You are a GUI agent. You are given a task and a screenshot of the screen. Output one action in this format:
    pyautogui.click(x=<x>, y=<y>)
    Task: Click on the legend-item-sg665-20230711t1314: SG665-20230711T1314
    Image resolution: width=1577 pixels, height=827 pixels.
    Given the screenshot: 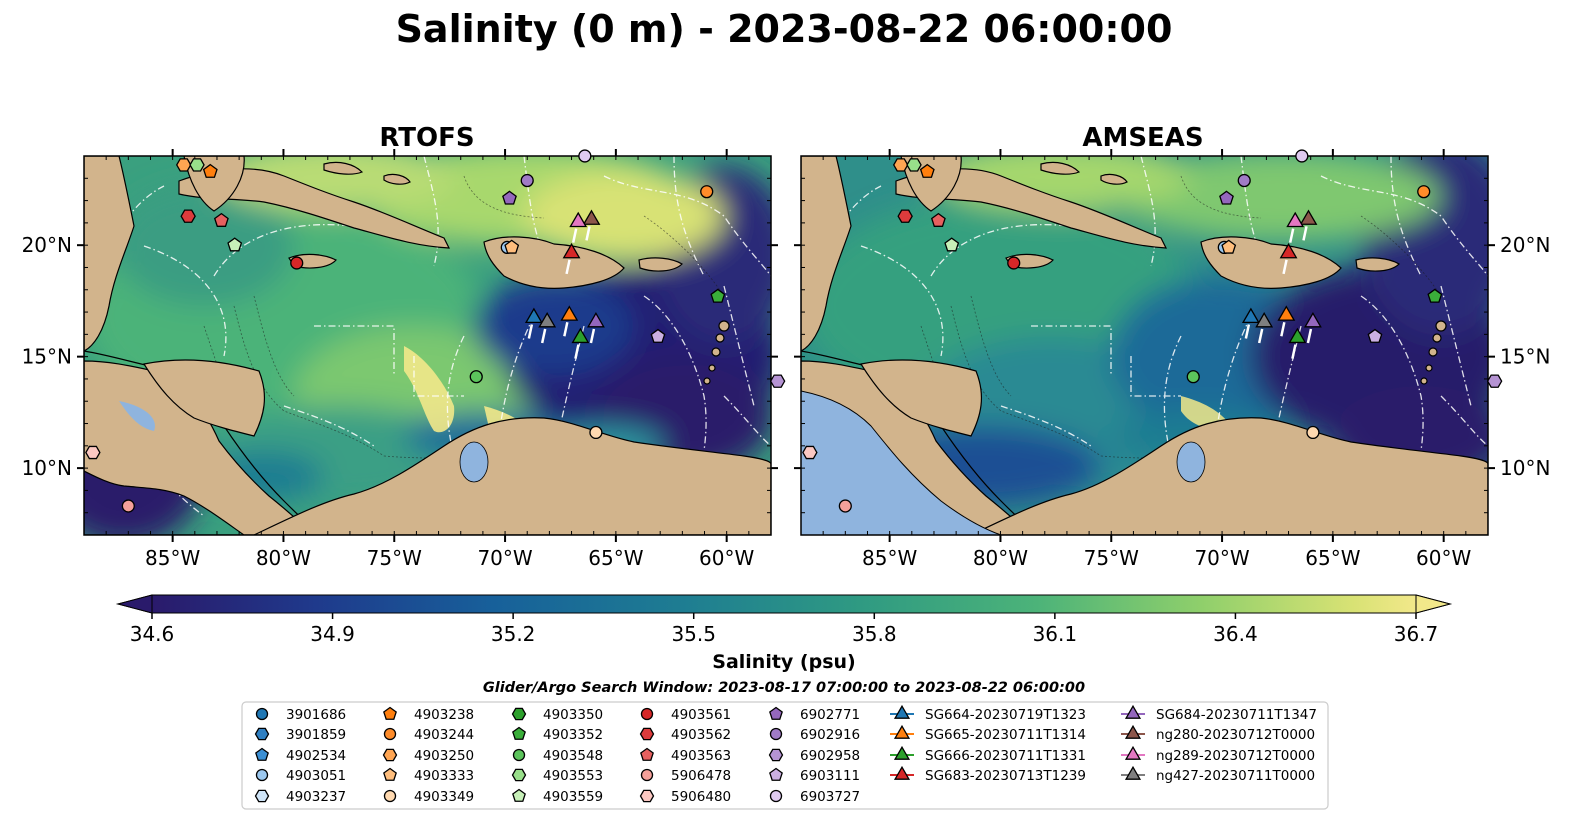 What is the action you would take?
    pyautogui.click(x=988, y=733)
    